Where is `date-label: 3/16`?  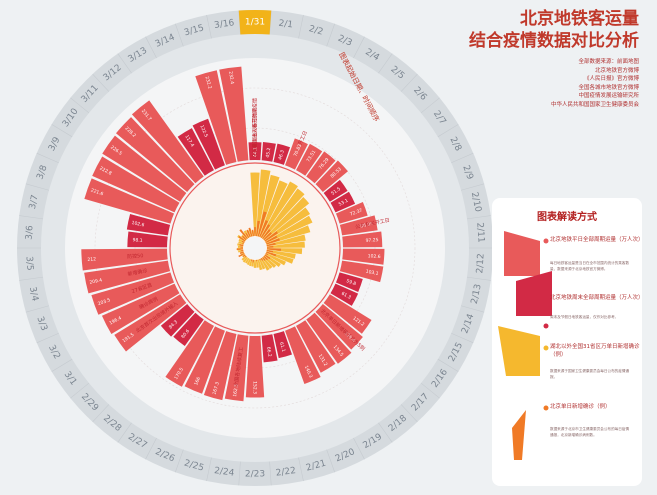 date-label: 3/16 is located at coordinates (225, 24).